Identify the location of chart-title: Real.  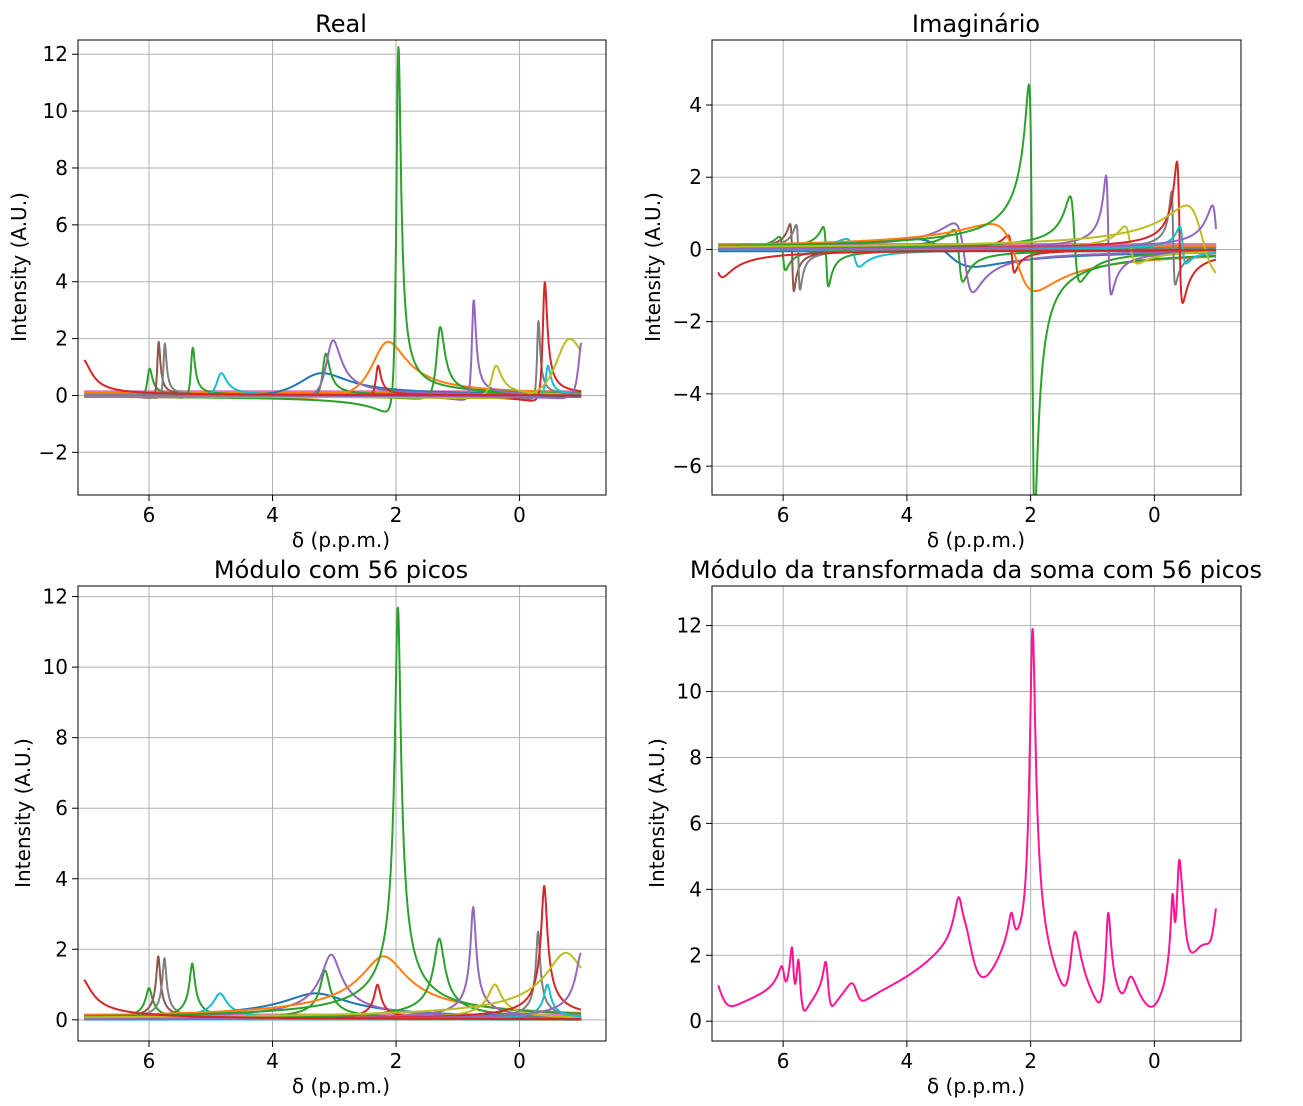
(341, 24).